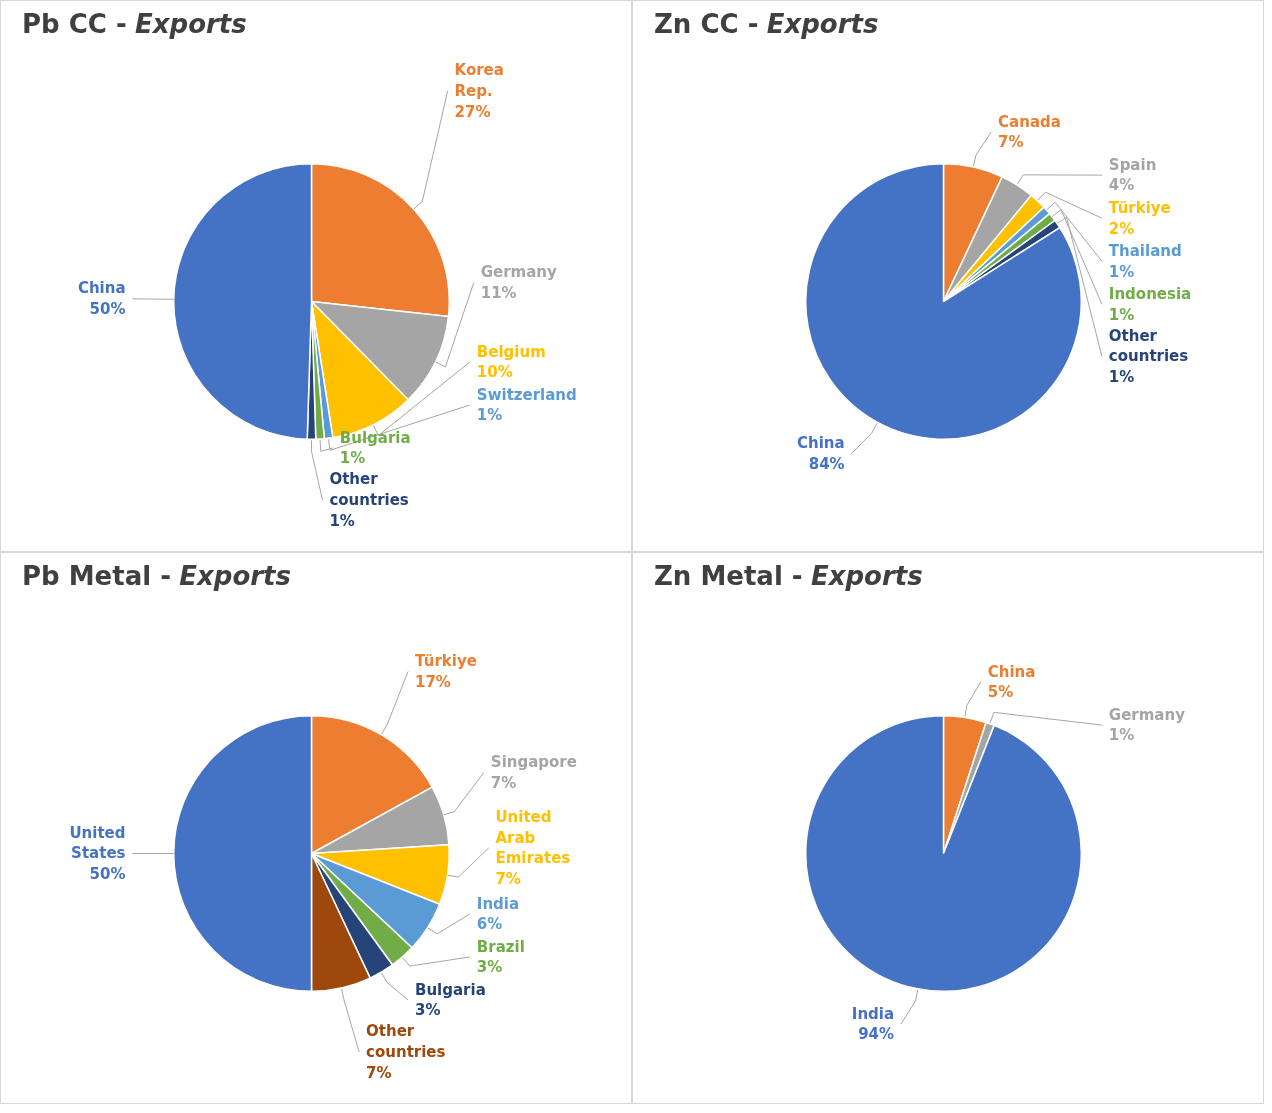 The height and width of the screenshot is (1113, 1272). Describe the element at coordinates (494, 372) in the screenshot. I see `data-label: 10%` at that location.